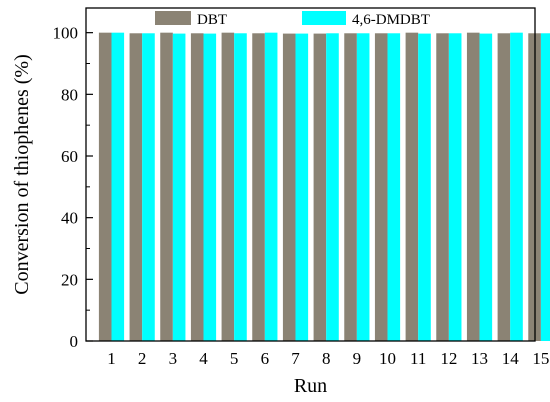 The height and width of the screenshot is (402, 550). I want to click on y-tick-label: 100, so click(66, 33).